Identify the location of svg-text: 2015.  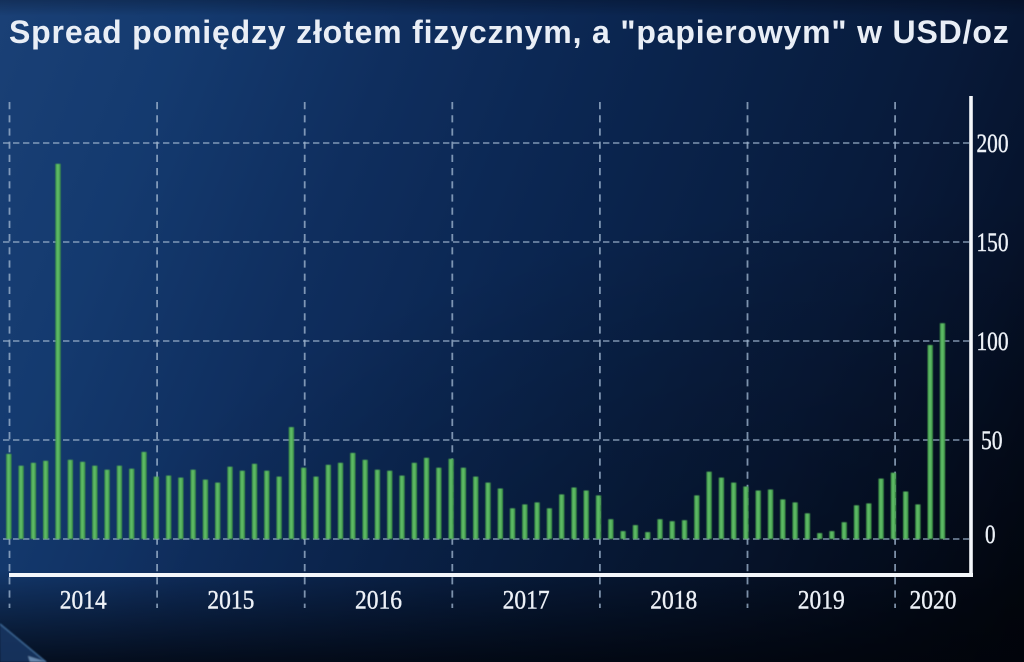
(230, 600).